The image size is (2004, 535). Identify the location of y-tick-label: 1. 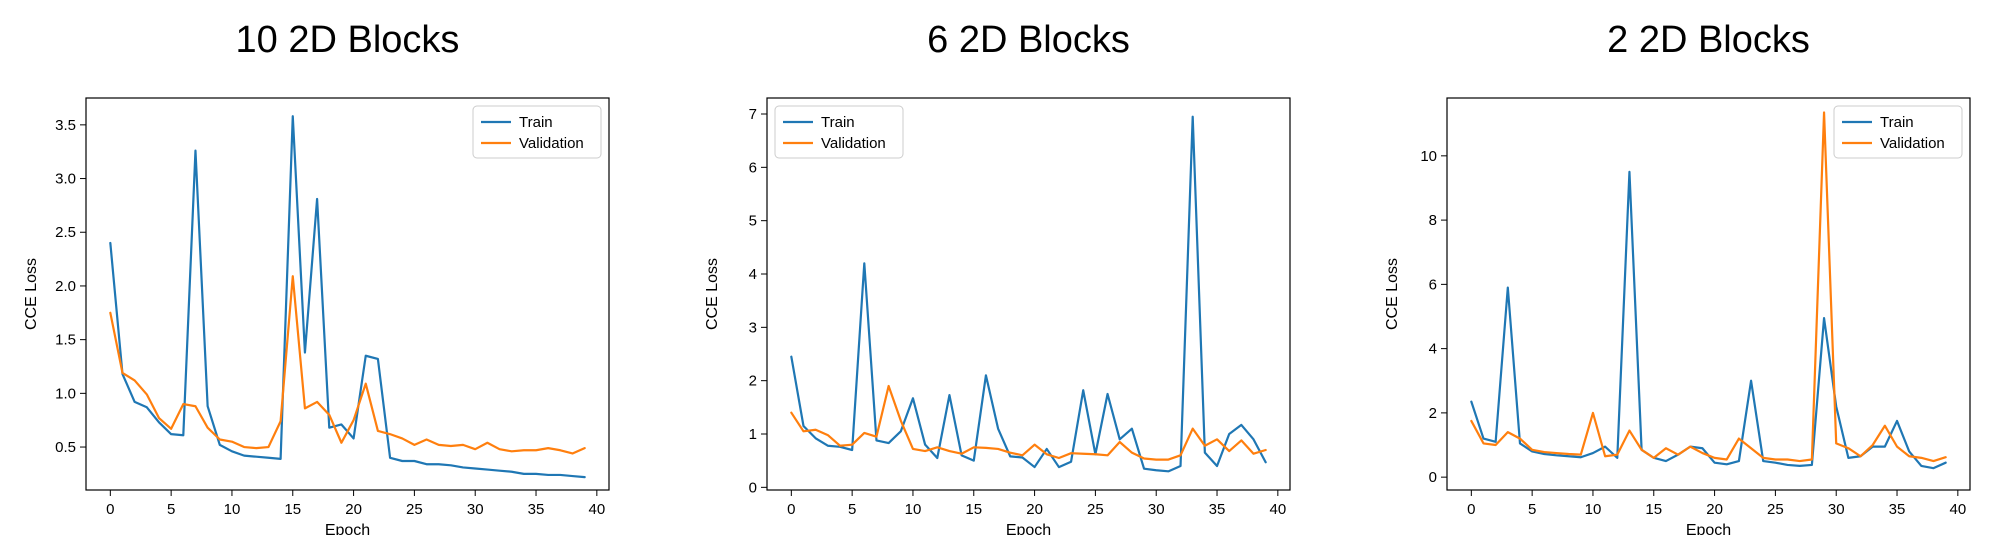
(753, 434).